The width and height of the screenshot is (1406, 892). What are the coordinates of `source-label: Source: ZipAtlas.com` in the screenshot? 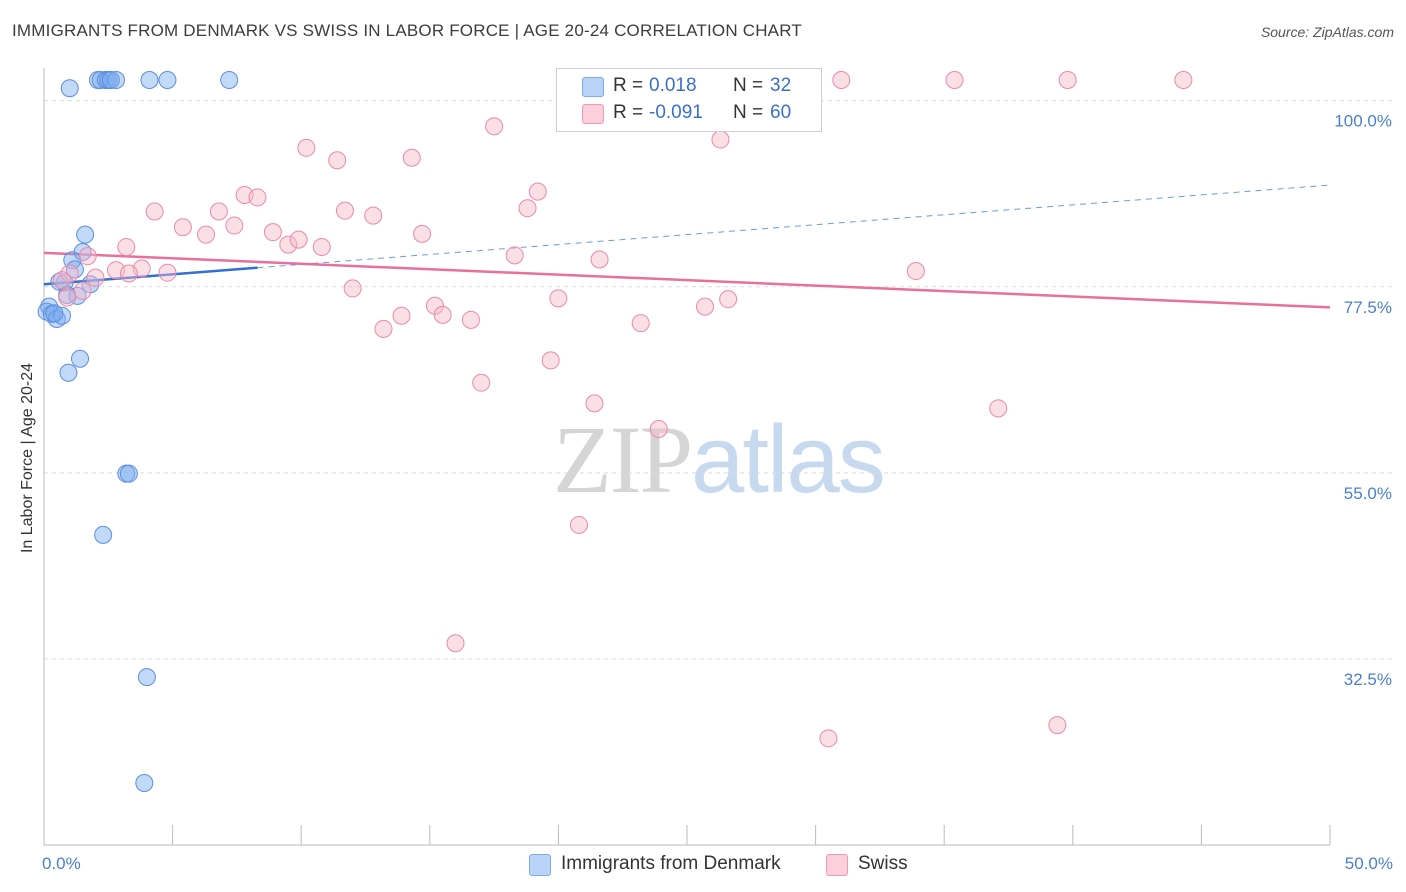 It's located at (1327, 32).